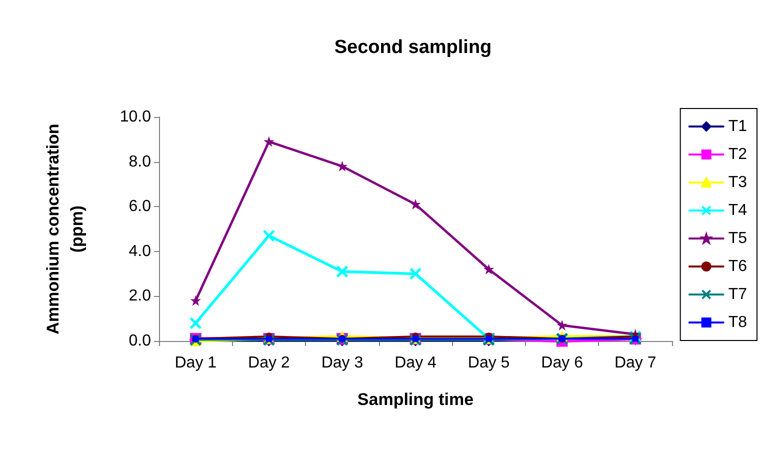  What do you see at coordinates (140, 161) in the screenshot?
I see `y-tick-label: 8.0` at bounding box center [140, 161].